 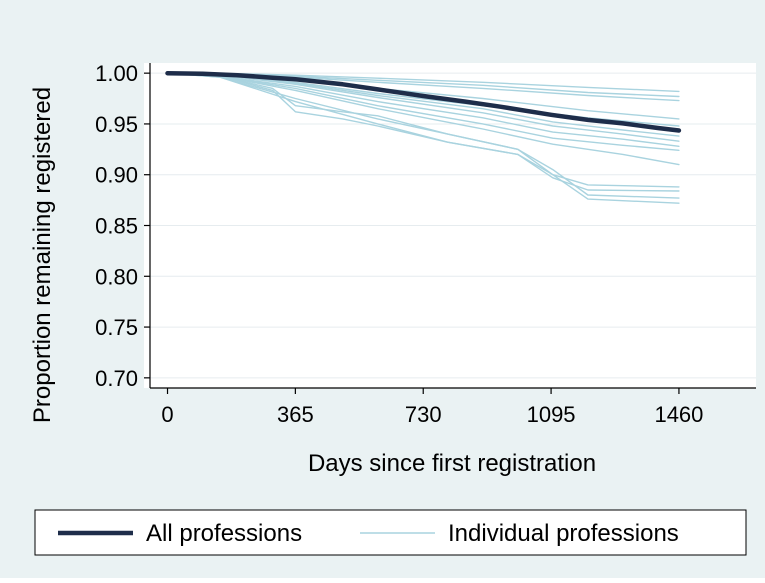 What do you see at coordinates (116, 226) in the screenshot?
I see `y-tick-label: 0.85` at bounding box center [116, 226].